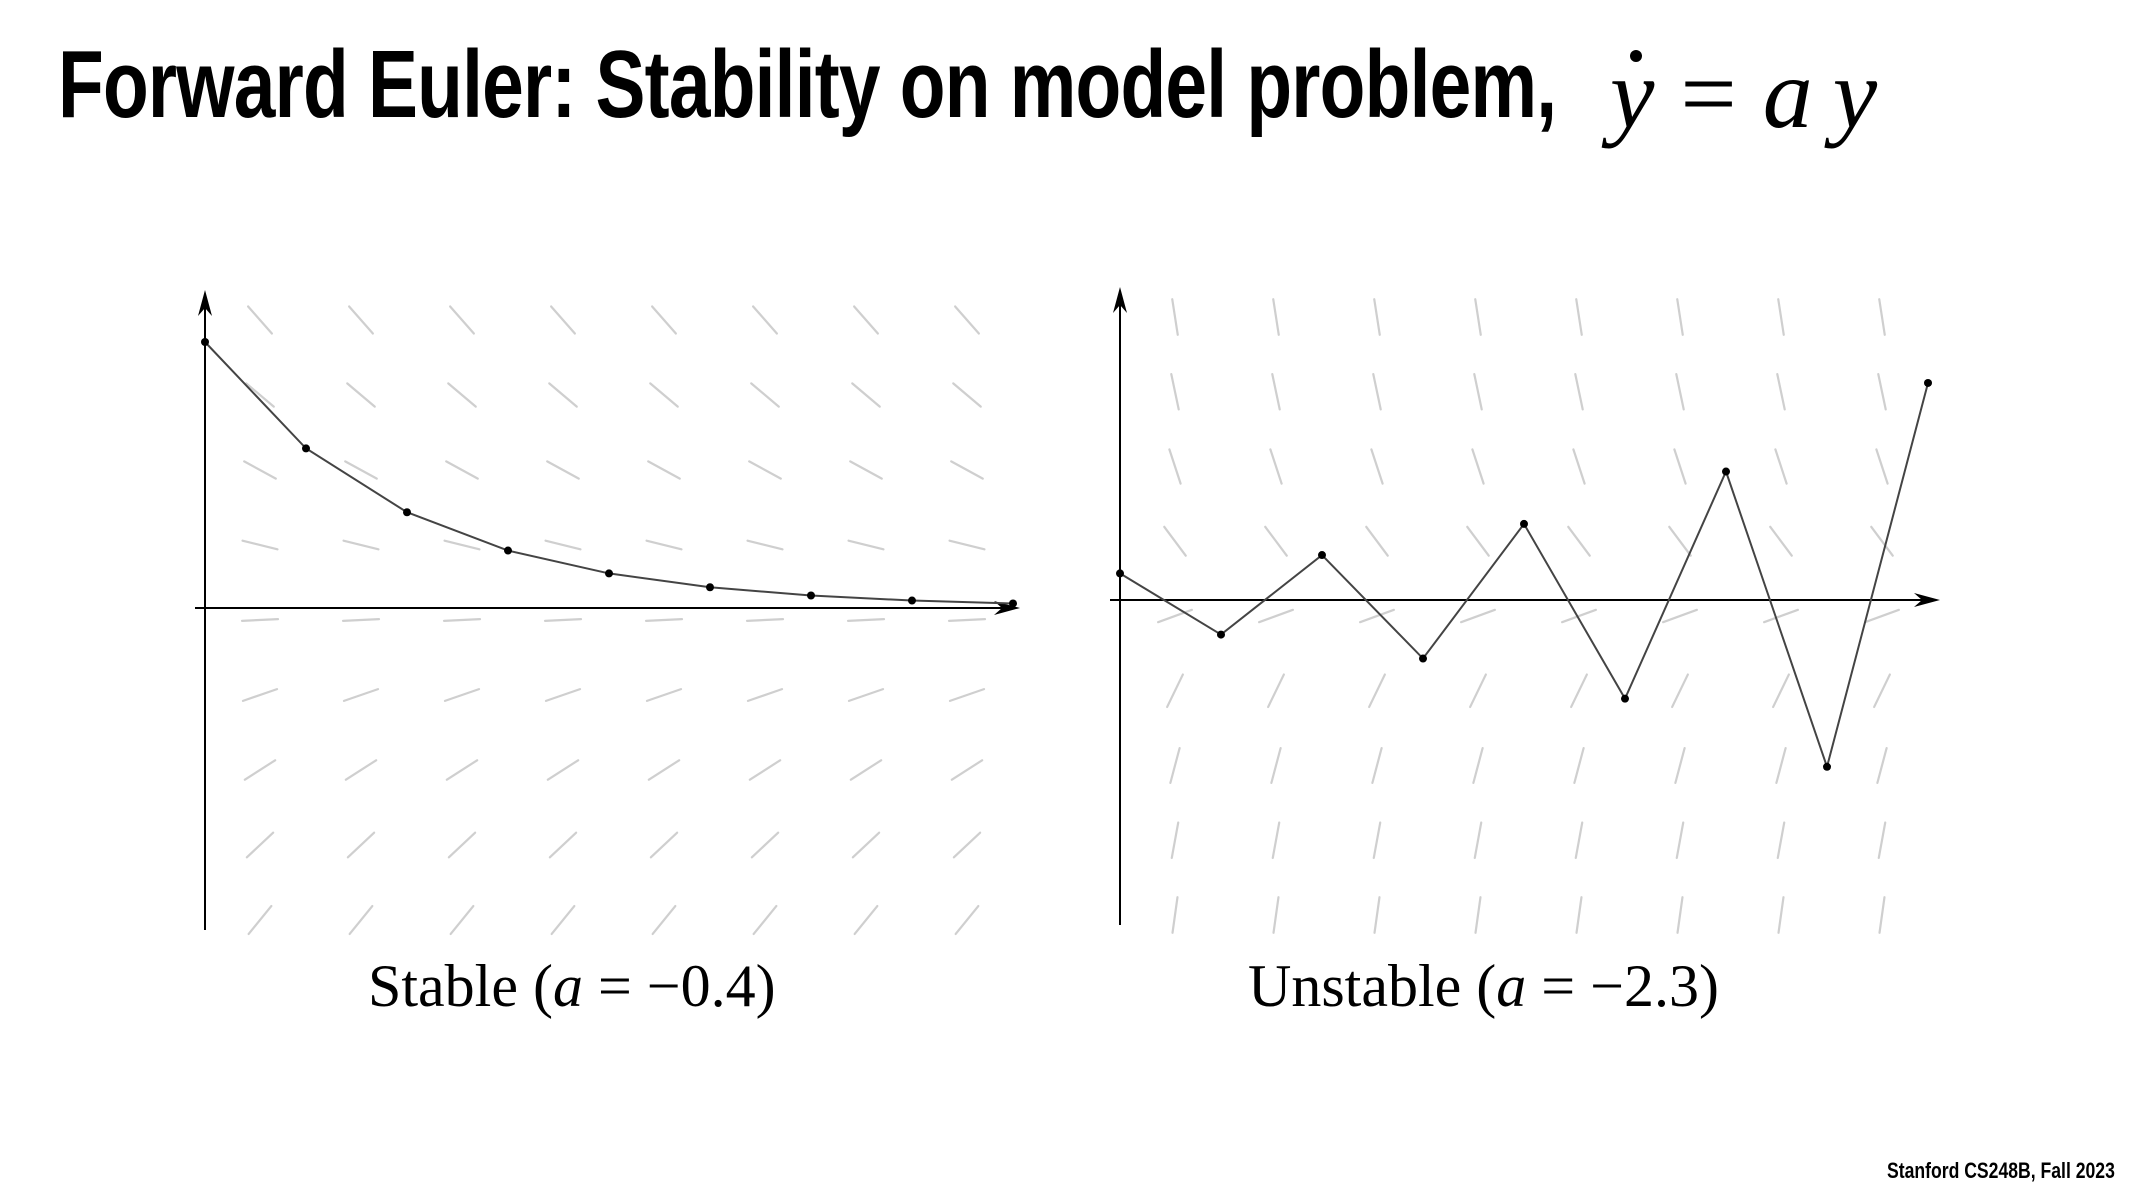  What do you see at coordinates (1927, 600) in the screenshot?
I see `x-axis-arrow` at bounding box center [1927, 600].